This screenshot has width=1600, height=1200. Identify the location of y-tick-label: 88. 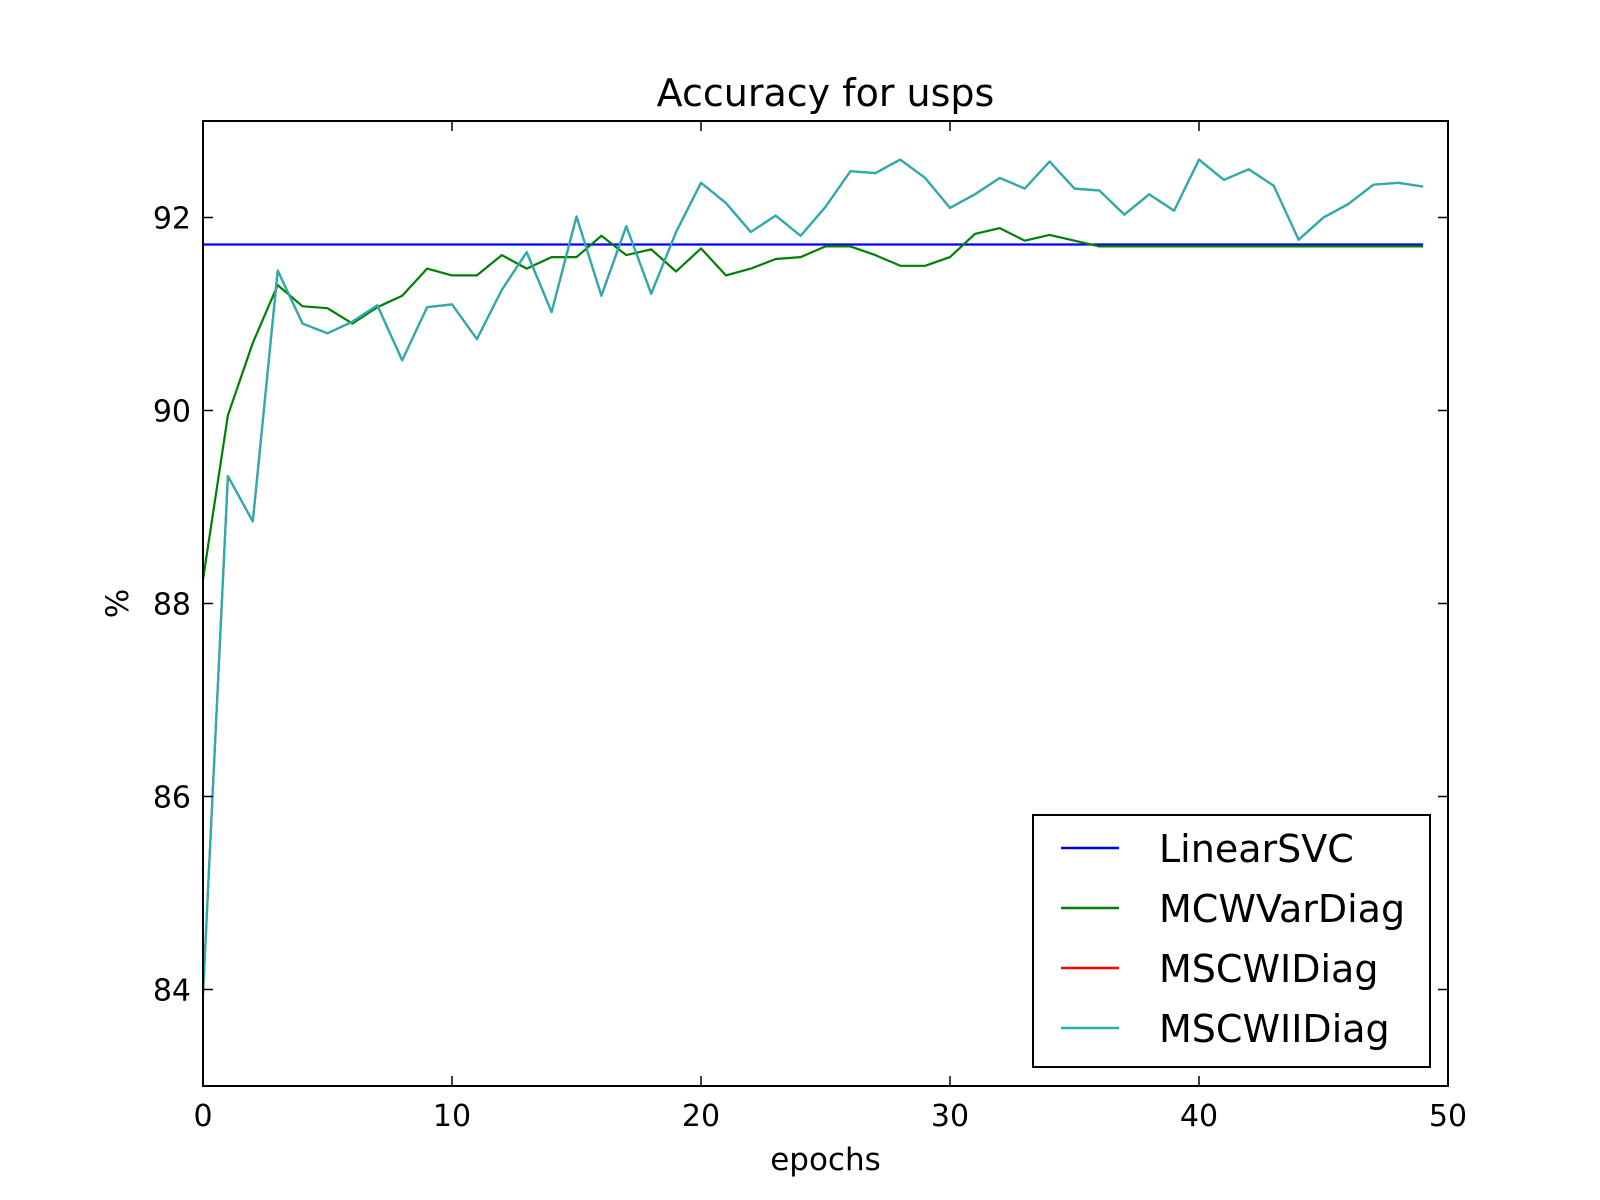
(172, 605).